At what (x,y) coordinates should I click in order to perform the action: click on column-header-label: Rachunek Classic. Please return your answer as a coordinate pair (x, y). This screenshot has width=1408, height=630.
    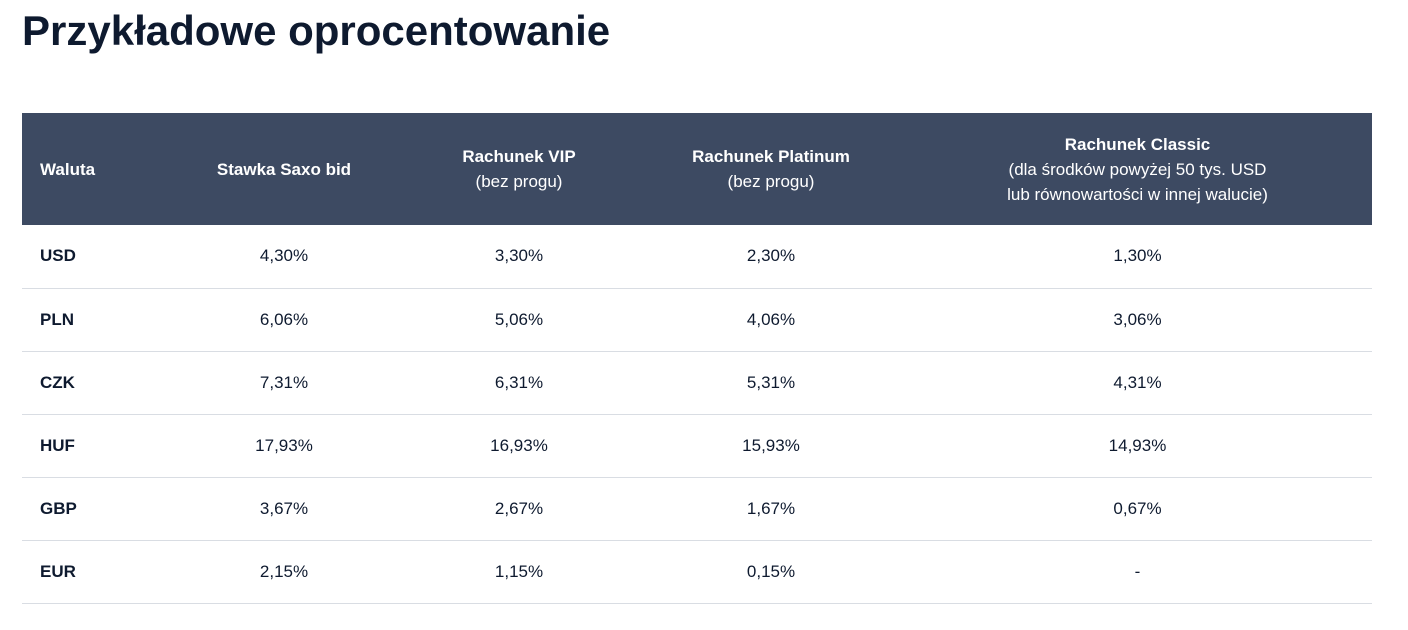
    Looking at the image, I should click on (1137, 144).